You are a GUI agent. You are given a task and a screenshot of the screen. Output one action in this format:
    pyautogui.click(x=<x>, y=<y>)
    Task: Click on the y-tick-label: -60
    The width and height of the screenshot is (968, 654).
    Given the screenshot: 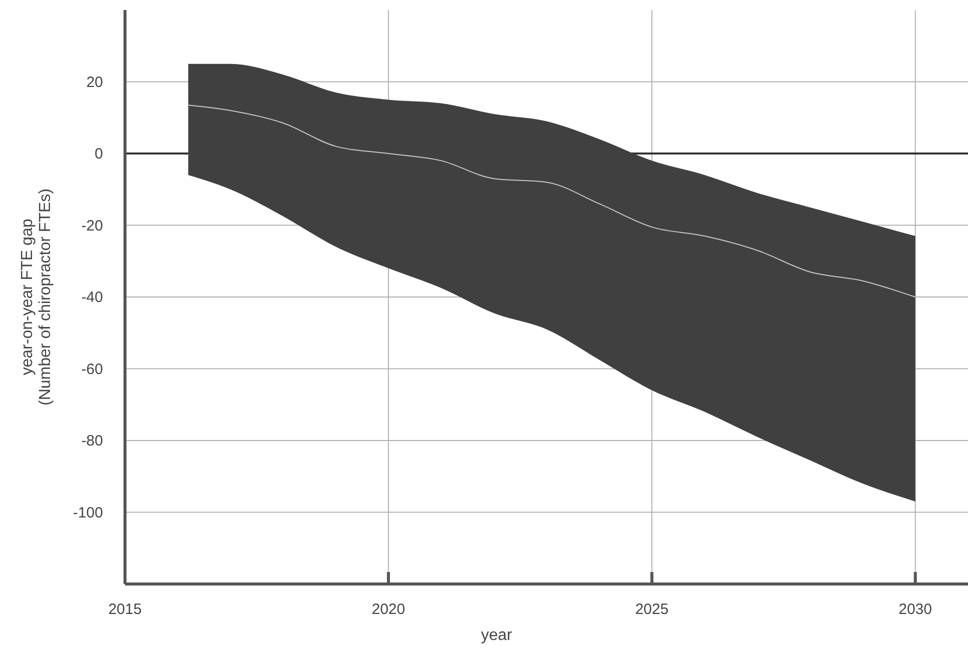 What is the action you would take?
    pyautogui.click(x=92, y=369)
    